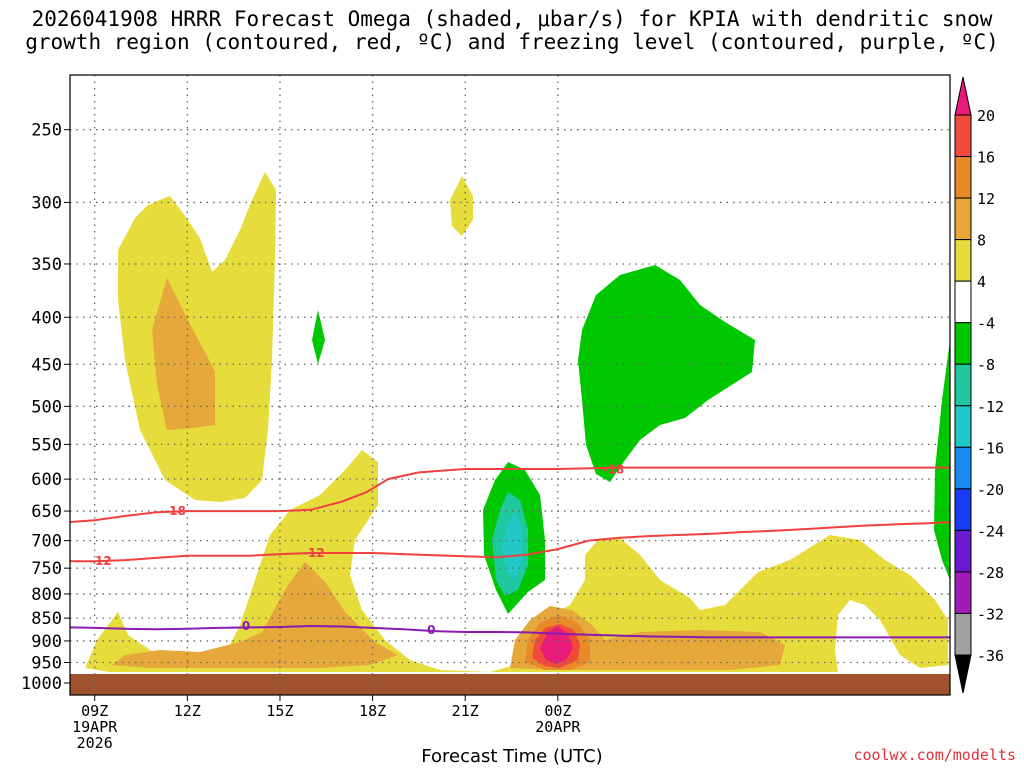 The width and height of the screenshot is (1024, 768). Describe the element at coordinates (556, 645) in the screenshot. I see `omega-region-core-magenta` at that location.